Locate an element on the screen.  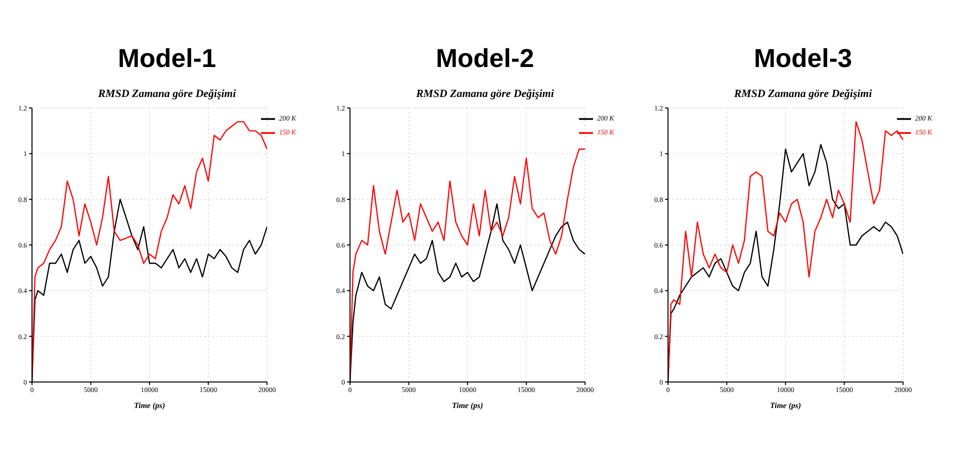
chart-title: Model-1 is located at coordinates (167, 58).